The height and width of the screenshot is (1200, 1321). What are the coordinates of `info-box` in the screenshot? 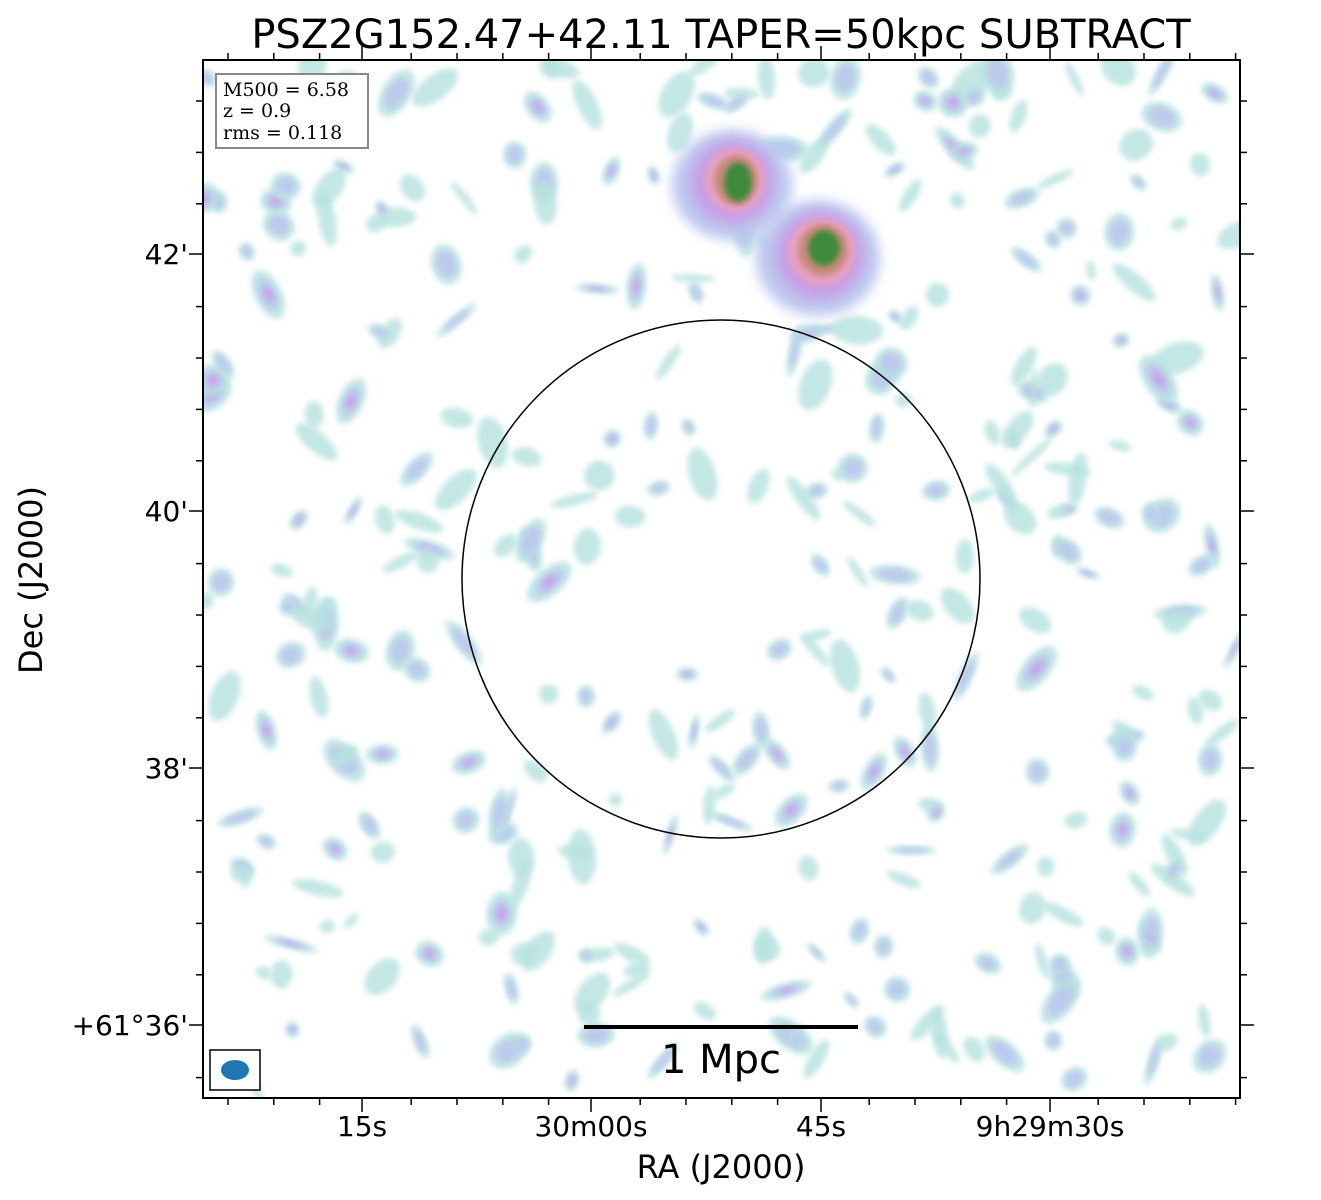 It's located at (292, 111).